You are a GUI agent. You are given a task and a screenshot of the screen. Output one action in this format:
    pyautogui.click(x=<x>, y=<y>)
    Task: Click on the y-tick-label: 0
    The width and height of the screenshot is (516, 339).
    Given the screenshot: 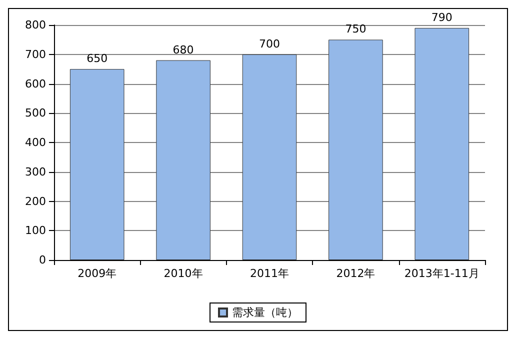 What is the action you would take?
    pyautogui.click(x=42, y=260)
    